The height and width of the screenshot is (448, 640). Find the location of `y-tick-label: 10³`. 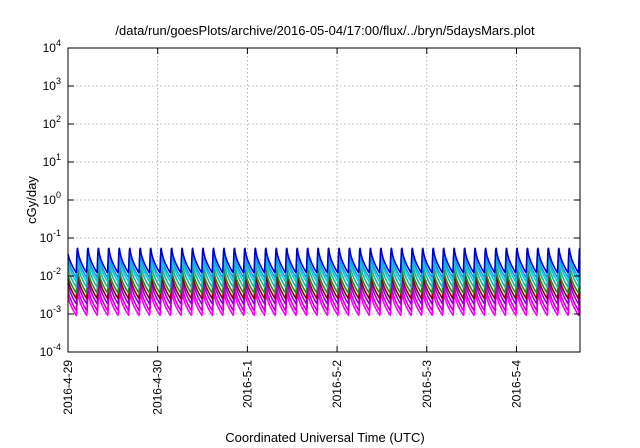

y-tick-label: 10³ is located at coordinates (52, 84).